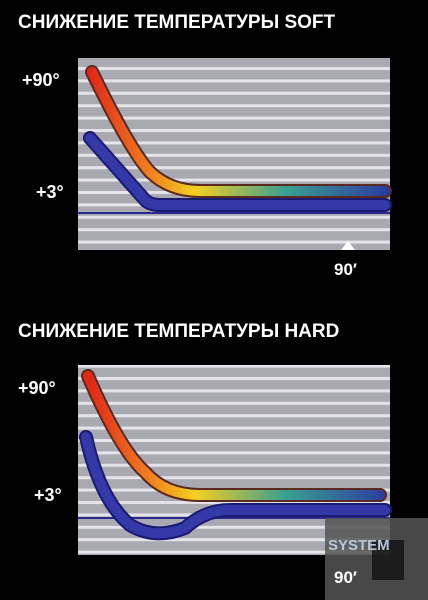 This screenshot has width=428, height=600. Describe the element at coordinates (178, 331) in the screenshot. I see `title: СНИЖЕНИЕ ТЕМПЕРАТУРЫ HARD` at that location.